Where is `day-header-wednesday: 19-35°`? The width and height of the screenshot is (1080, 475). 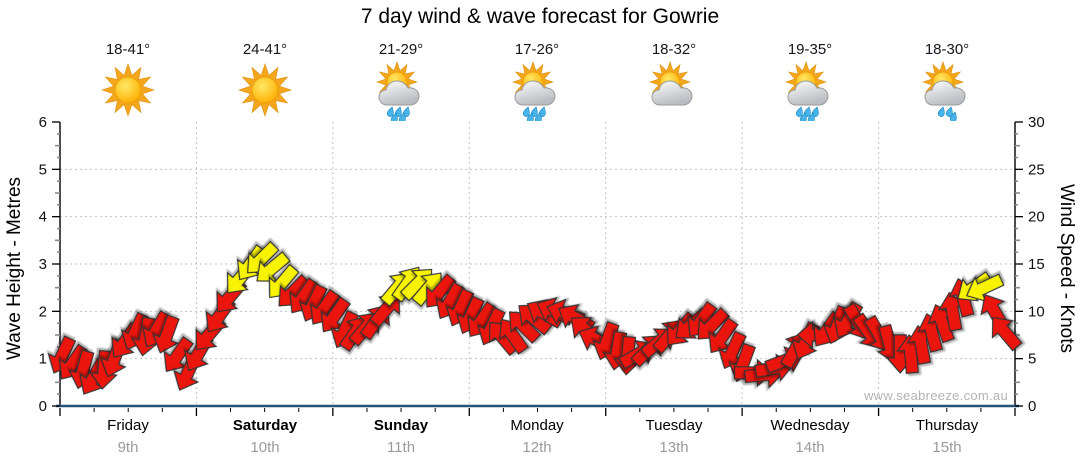
day-header-wednesday: 19-35° is located at coordinates (810, 82).